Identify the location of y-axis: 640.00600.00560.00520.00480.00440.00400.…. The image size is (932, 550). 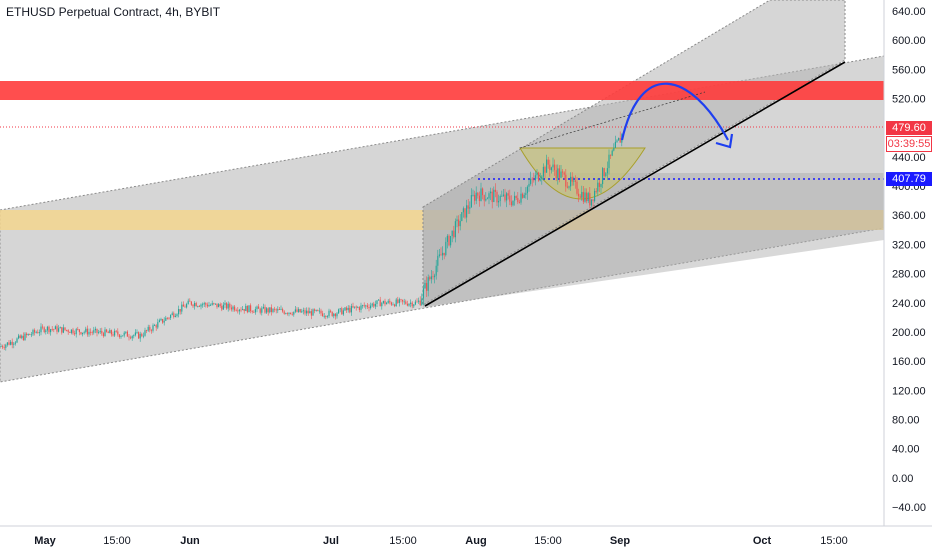
(909, 260).